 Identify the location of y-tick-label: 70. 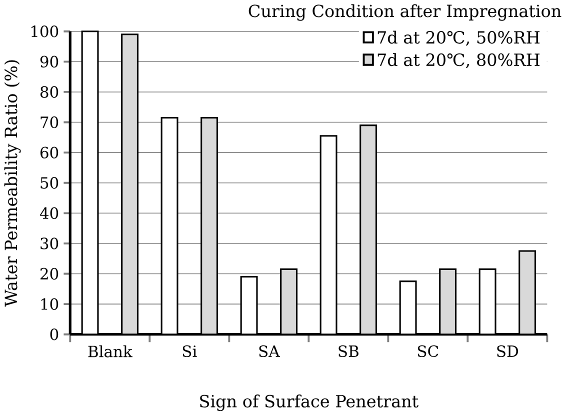
(49, 122).